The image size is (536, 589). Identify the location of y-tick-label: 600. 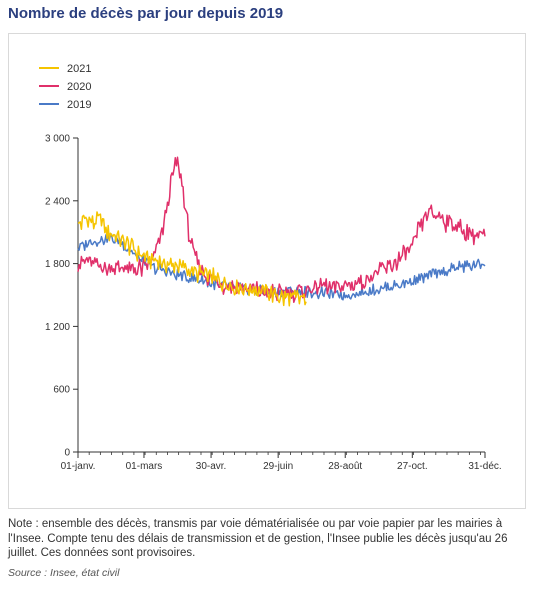
(61, 390).